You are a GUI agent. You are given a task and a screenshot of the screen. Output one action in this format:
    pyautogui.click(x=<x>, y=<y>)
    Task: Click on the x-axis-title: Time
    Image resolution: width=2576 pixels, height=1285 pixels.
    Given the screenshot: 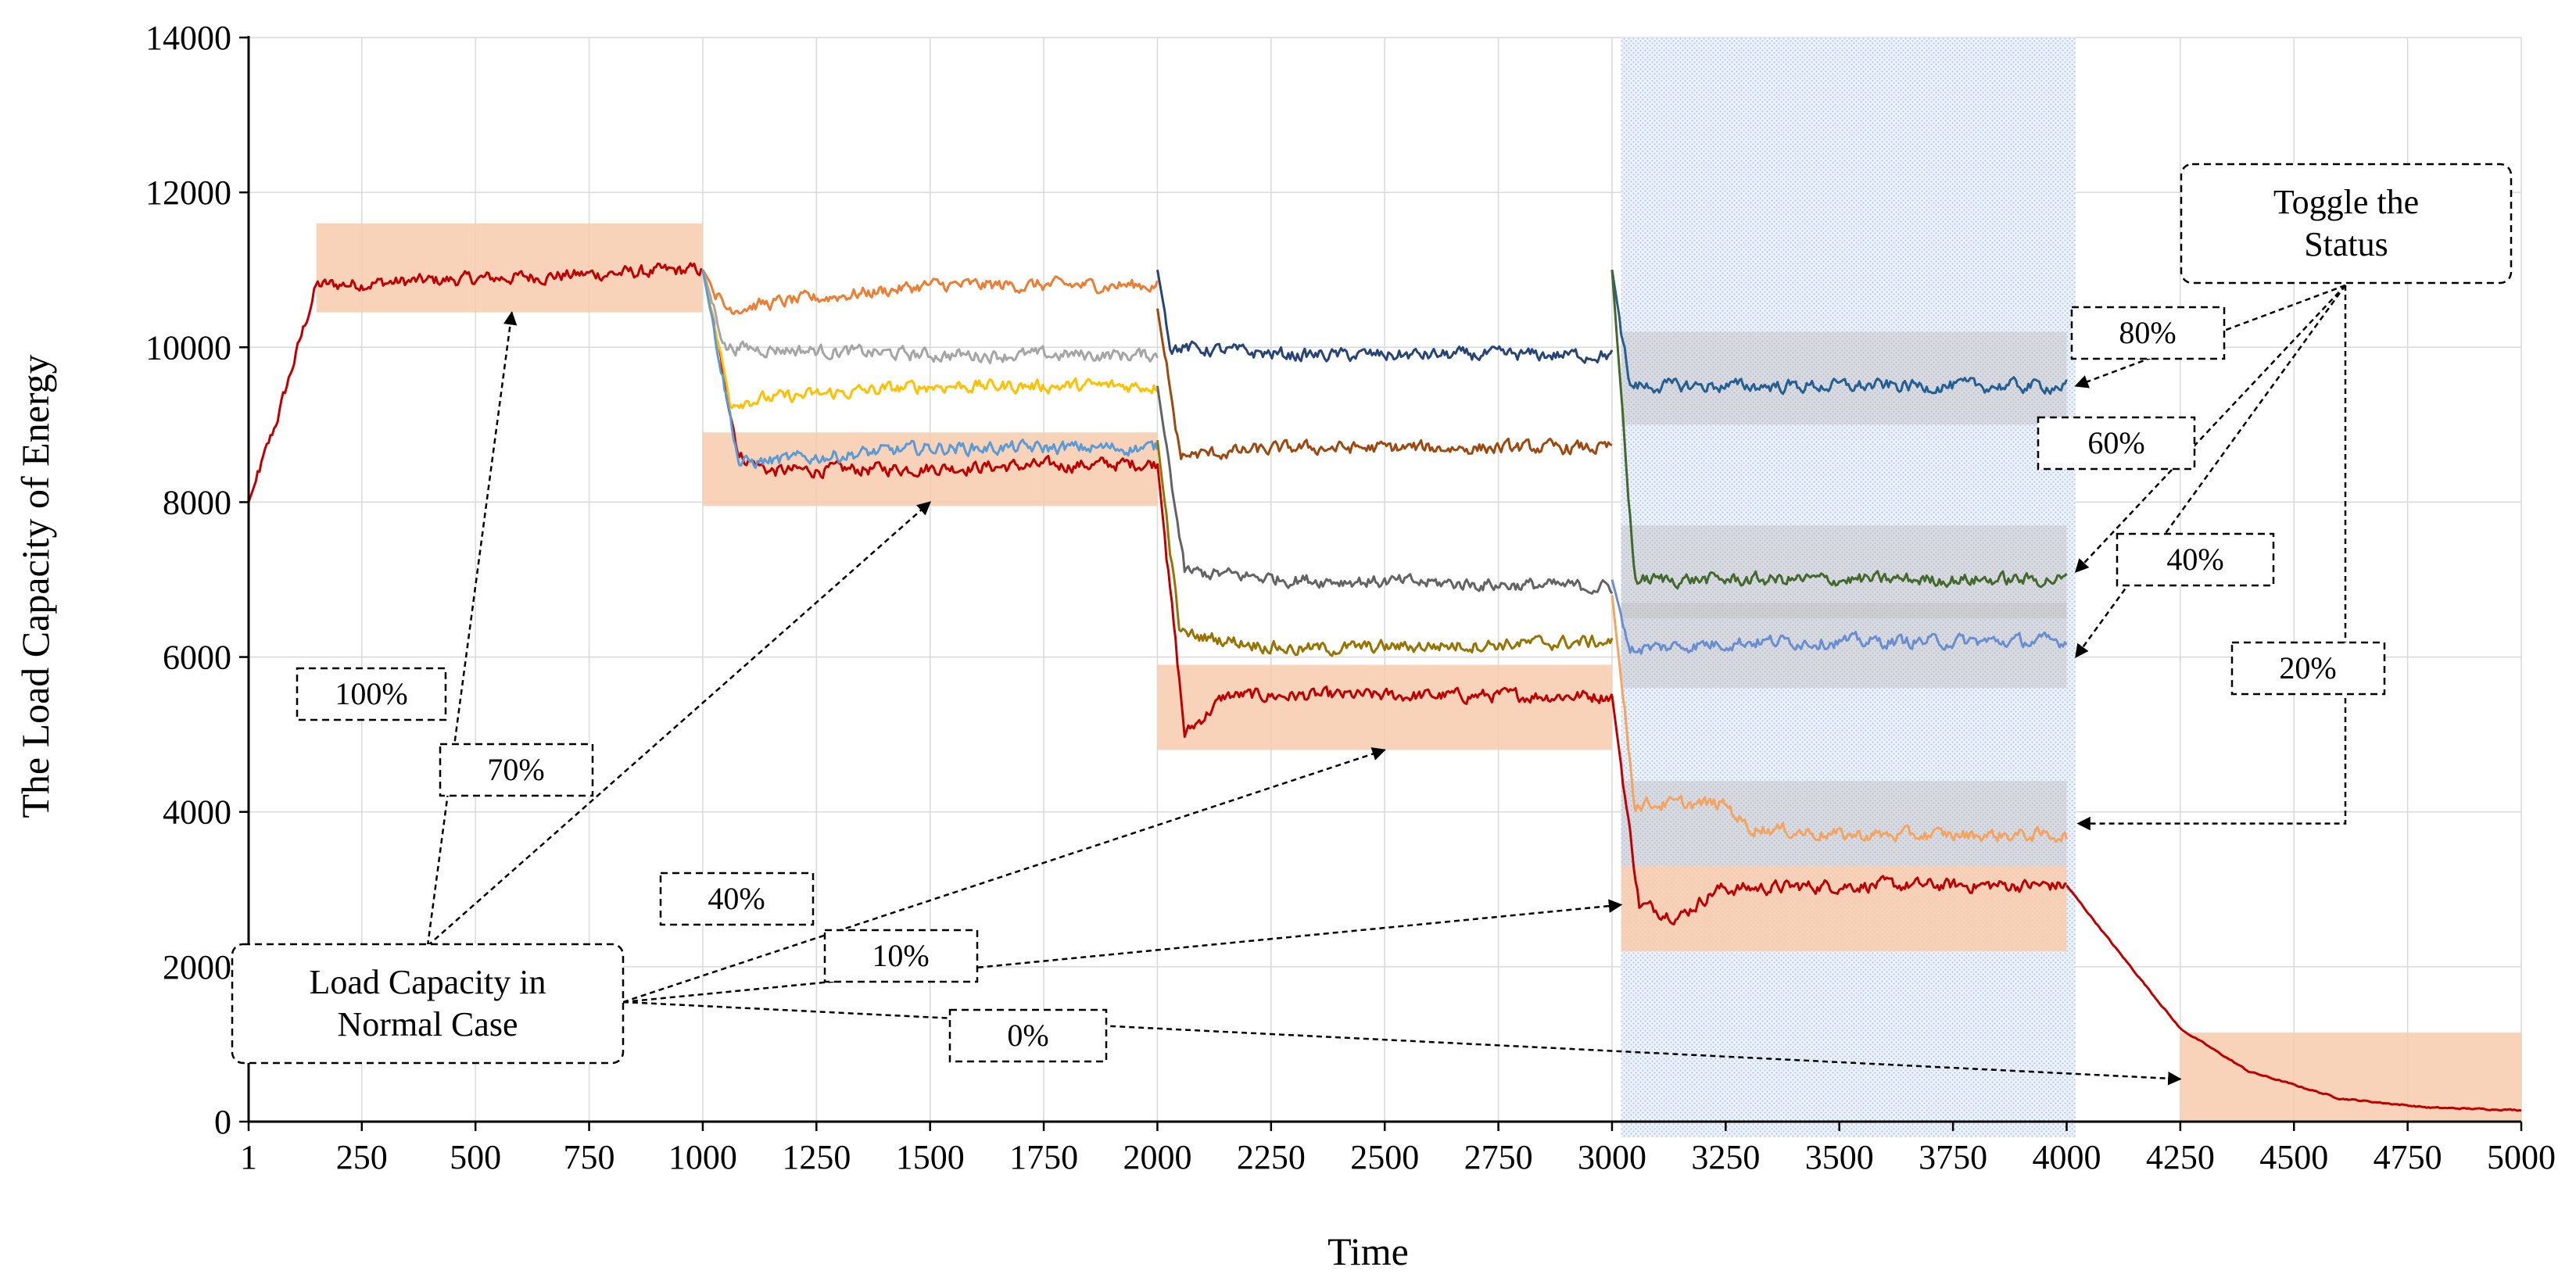 What is the action you would take?
    pyautogui.click(x=1368, y=1251)
    